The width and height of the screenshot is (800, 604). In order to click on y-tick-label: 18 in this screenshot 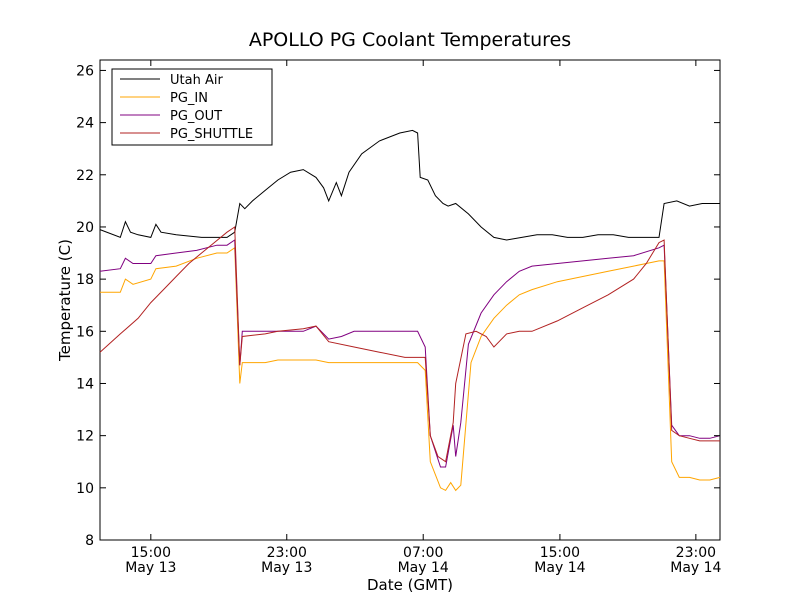, I will do `click(85, 280)`.